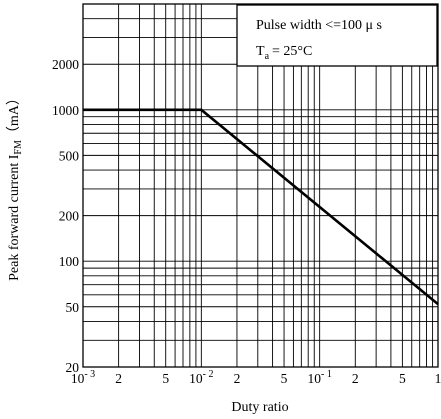 The image size is (441, 419). Describe the element at coordinates (69, 216) in the screenshot. I see `y-tick-label: 200` at that location.